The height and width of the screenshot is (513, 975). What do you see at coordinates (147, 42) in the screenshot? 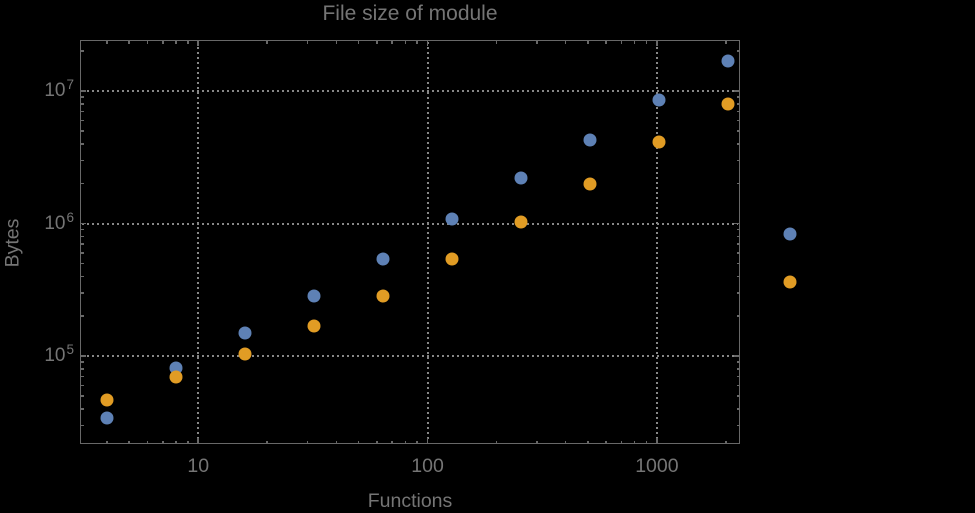
I see `x-minor-tick-6-top` at bounding box center [147, 42].